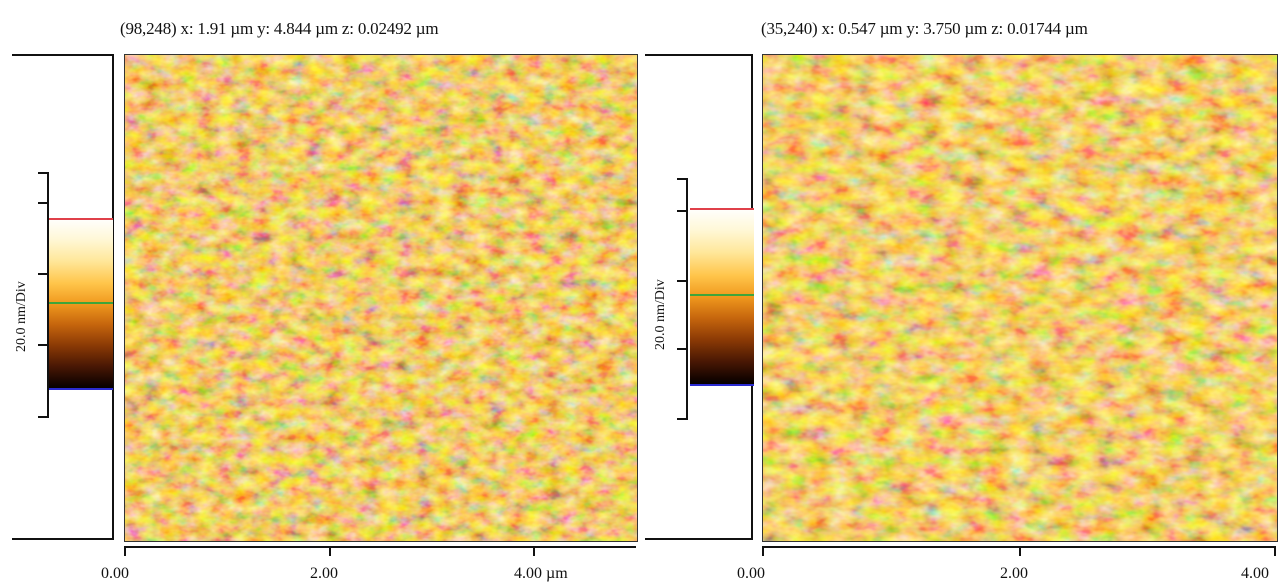 The width and height of the screenshot is (1279, 587). What do you see at coordinates (113, 297) in the screenshot?
I see `colorbar-bracket-side` at bounding box center [113, 297].